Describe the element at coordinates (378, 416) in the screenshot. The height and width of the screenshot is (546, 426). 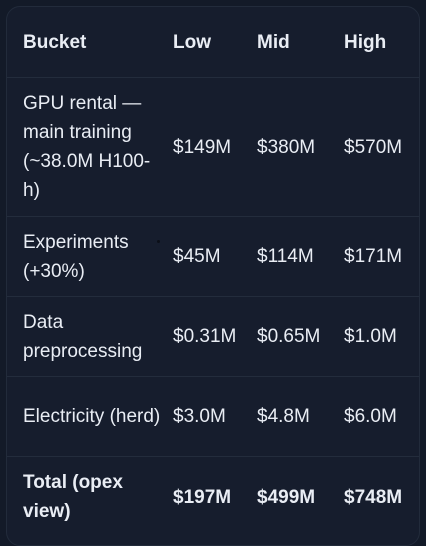
I see `cell-high: $6.0M` at that location.